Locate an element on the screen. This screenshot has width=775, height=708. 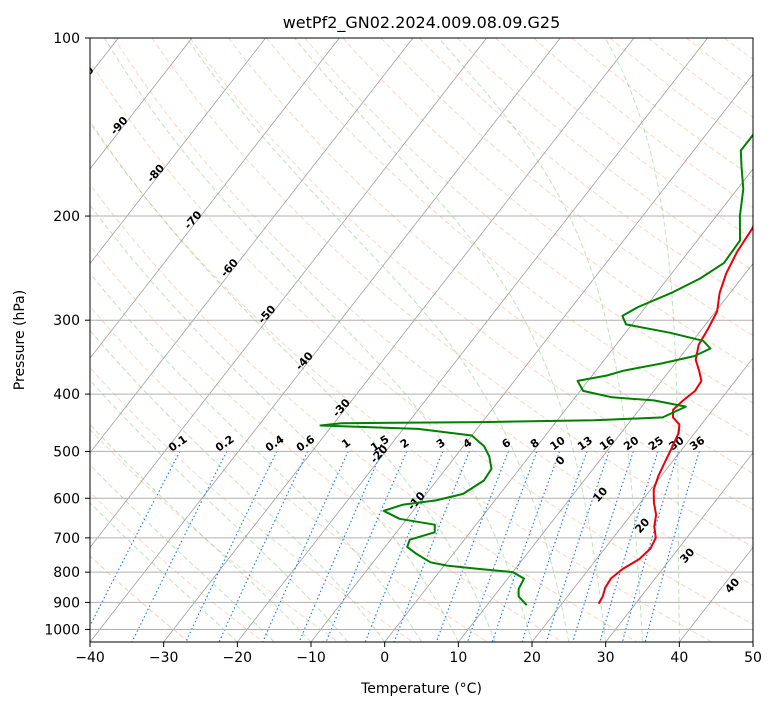
mixing-ratio-label: 10 is located at coordinates (558, 444).